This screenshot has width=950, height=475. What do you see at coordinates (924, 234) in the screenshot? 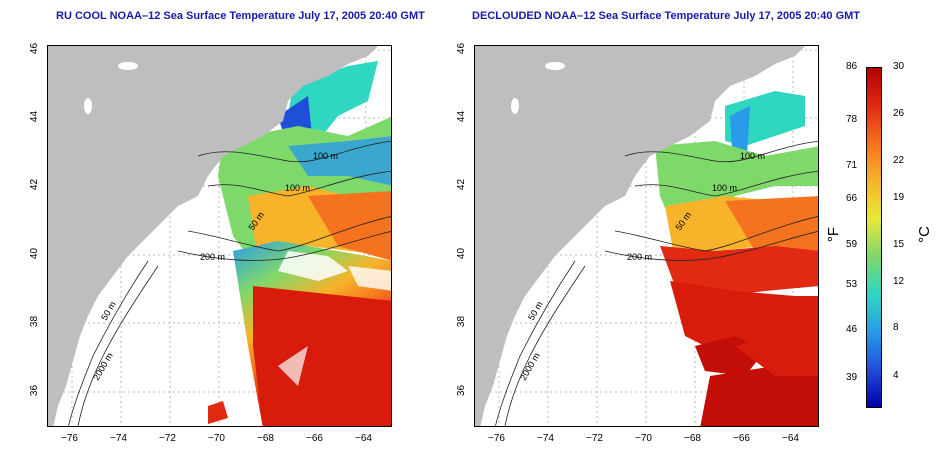
I see `celsius-unit-label: °C` at bounding box center [924, 234].